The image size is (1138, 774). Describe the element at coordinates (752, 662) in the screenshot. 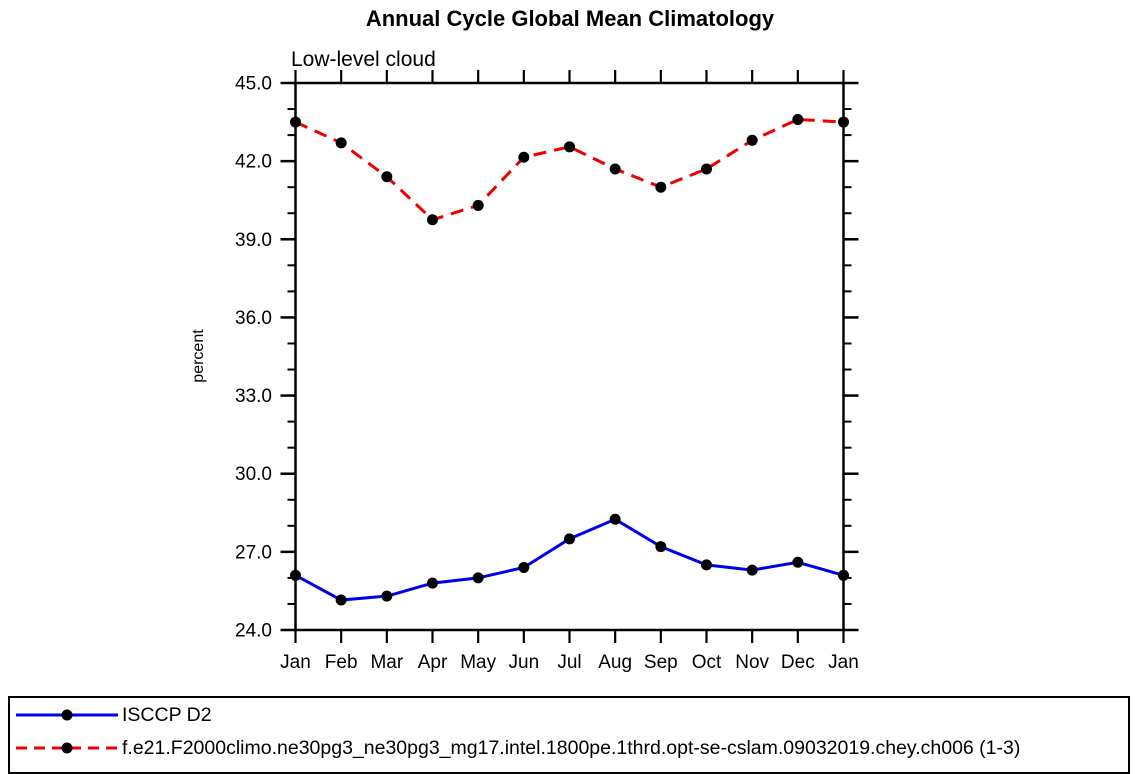

I see `x-tick-label: Nov` at that location.